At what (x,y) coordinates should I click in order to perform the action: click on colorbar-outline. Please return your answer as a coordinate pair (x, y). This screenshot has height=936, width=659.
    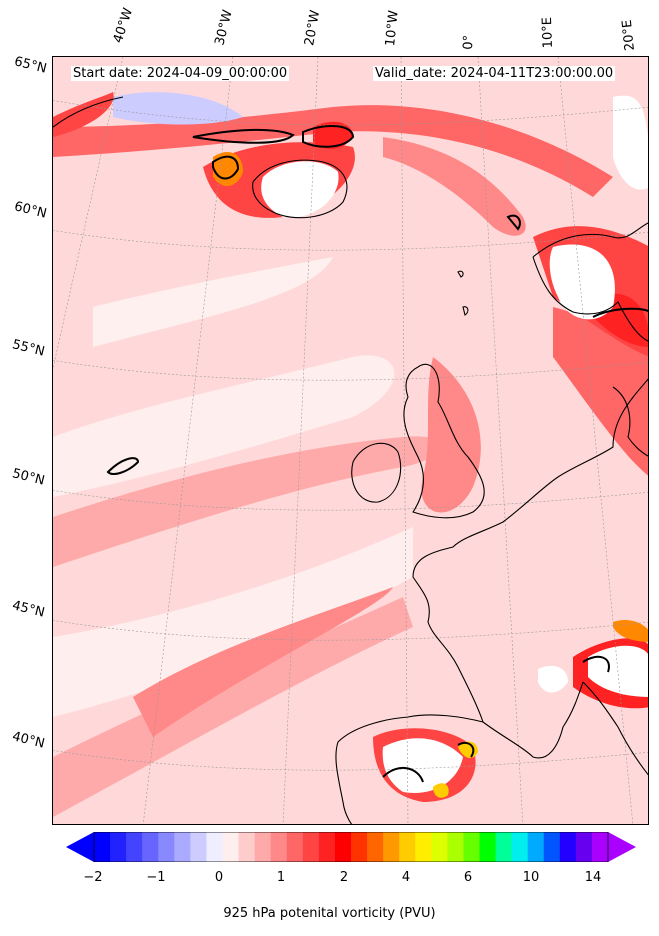
    Looking at the image, I should click on (351, 847).